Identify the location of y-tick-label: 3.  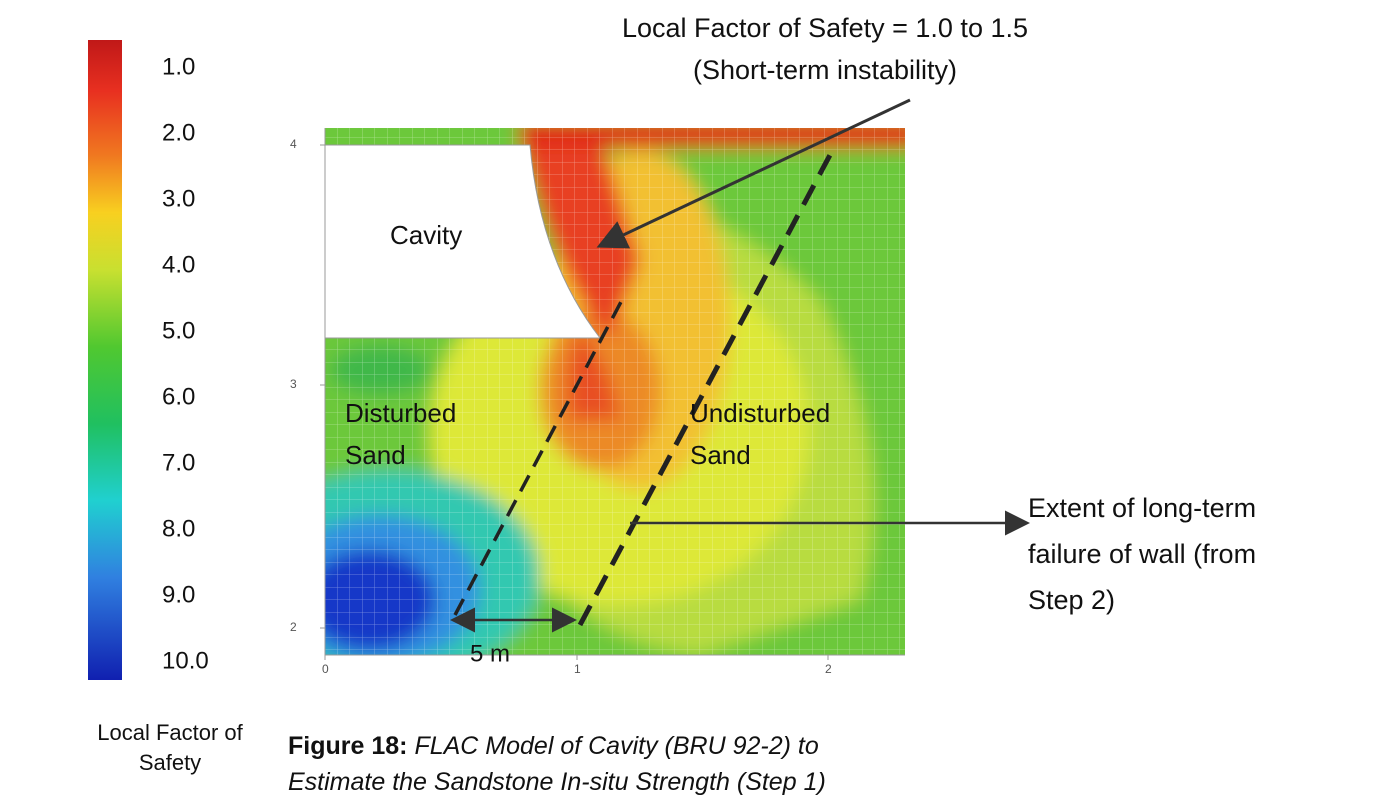
(293, 384).